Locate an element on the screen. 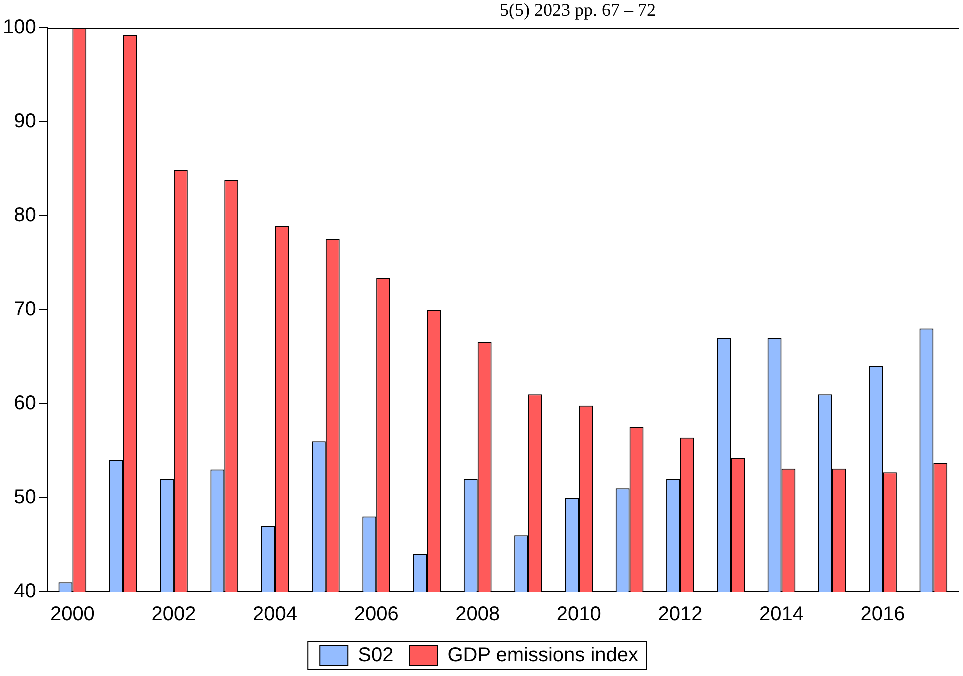  x-tick-label: 2016 is located at coordinates (883, 615).